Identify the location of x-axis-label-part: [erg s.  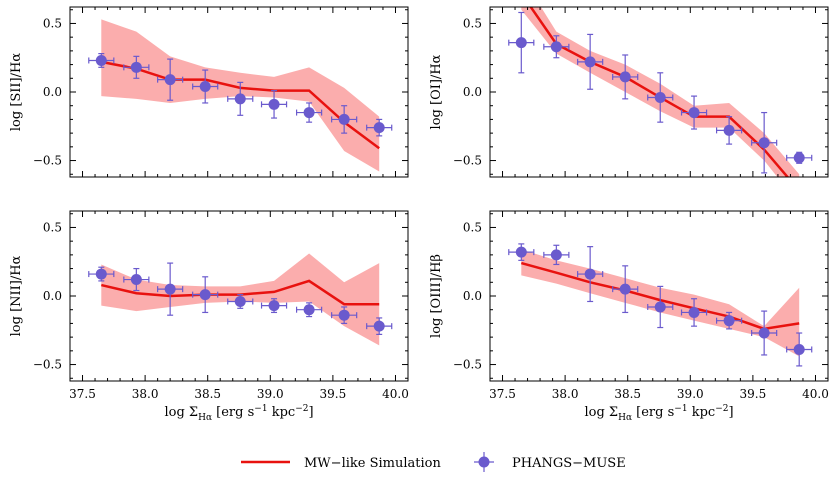
(653, 412).